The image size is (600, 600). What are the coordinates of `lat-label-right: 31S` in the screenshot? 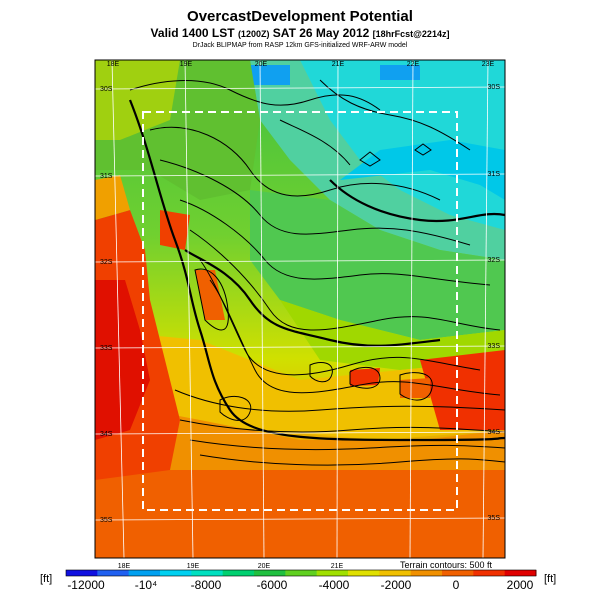 It's located at (494, 174).